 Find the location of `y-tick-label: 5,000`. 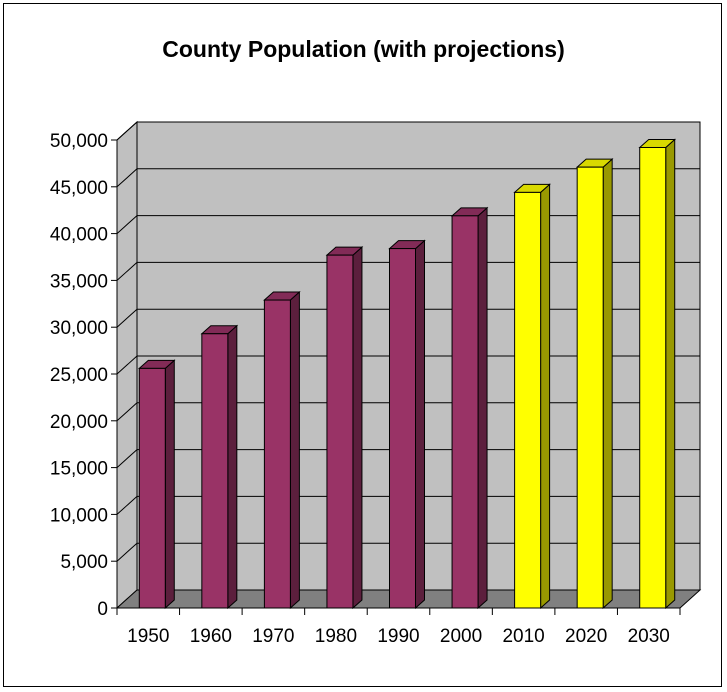

y-tick-label: 5,000 is located at coordinates (84, 562).